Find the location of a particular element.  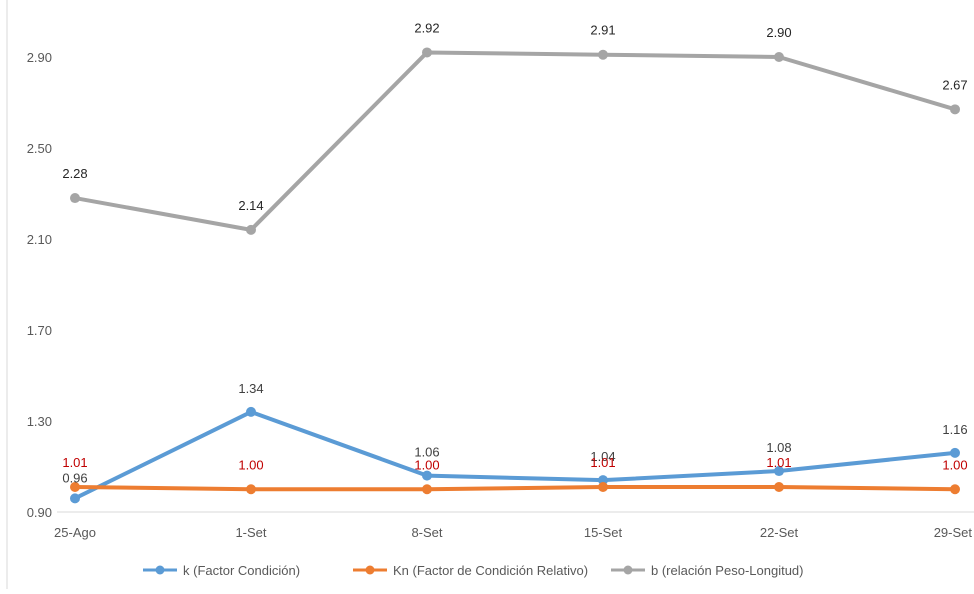

legend-label-2: b (relación Peso-Longitud) is located at coordinates (727, 570).